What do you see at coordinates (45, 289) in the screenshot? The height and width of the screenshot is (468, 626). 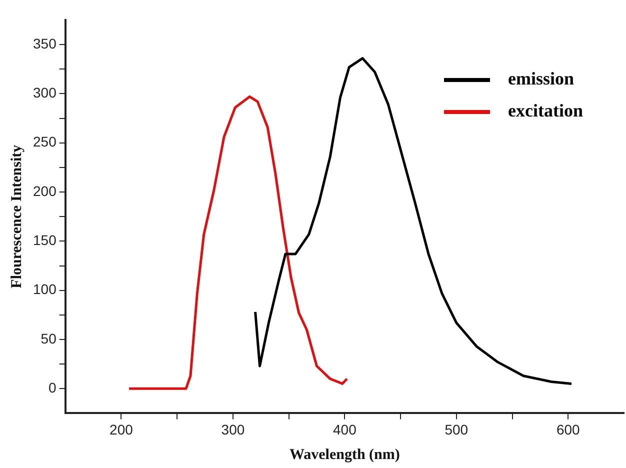 I see `y-tick-label: 100` at bounding box center [45, 289].